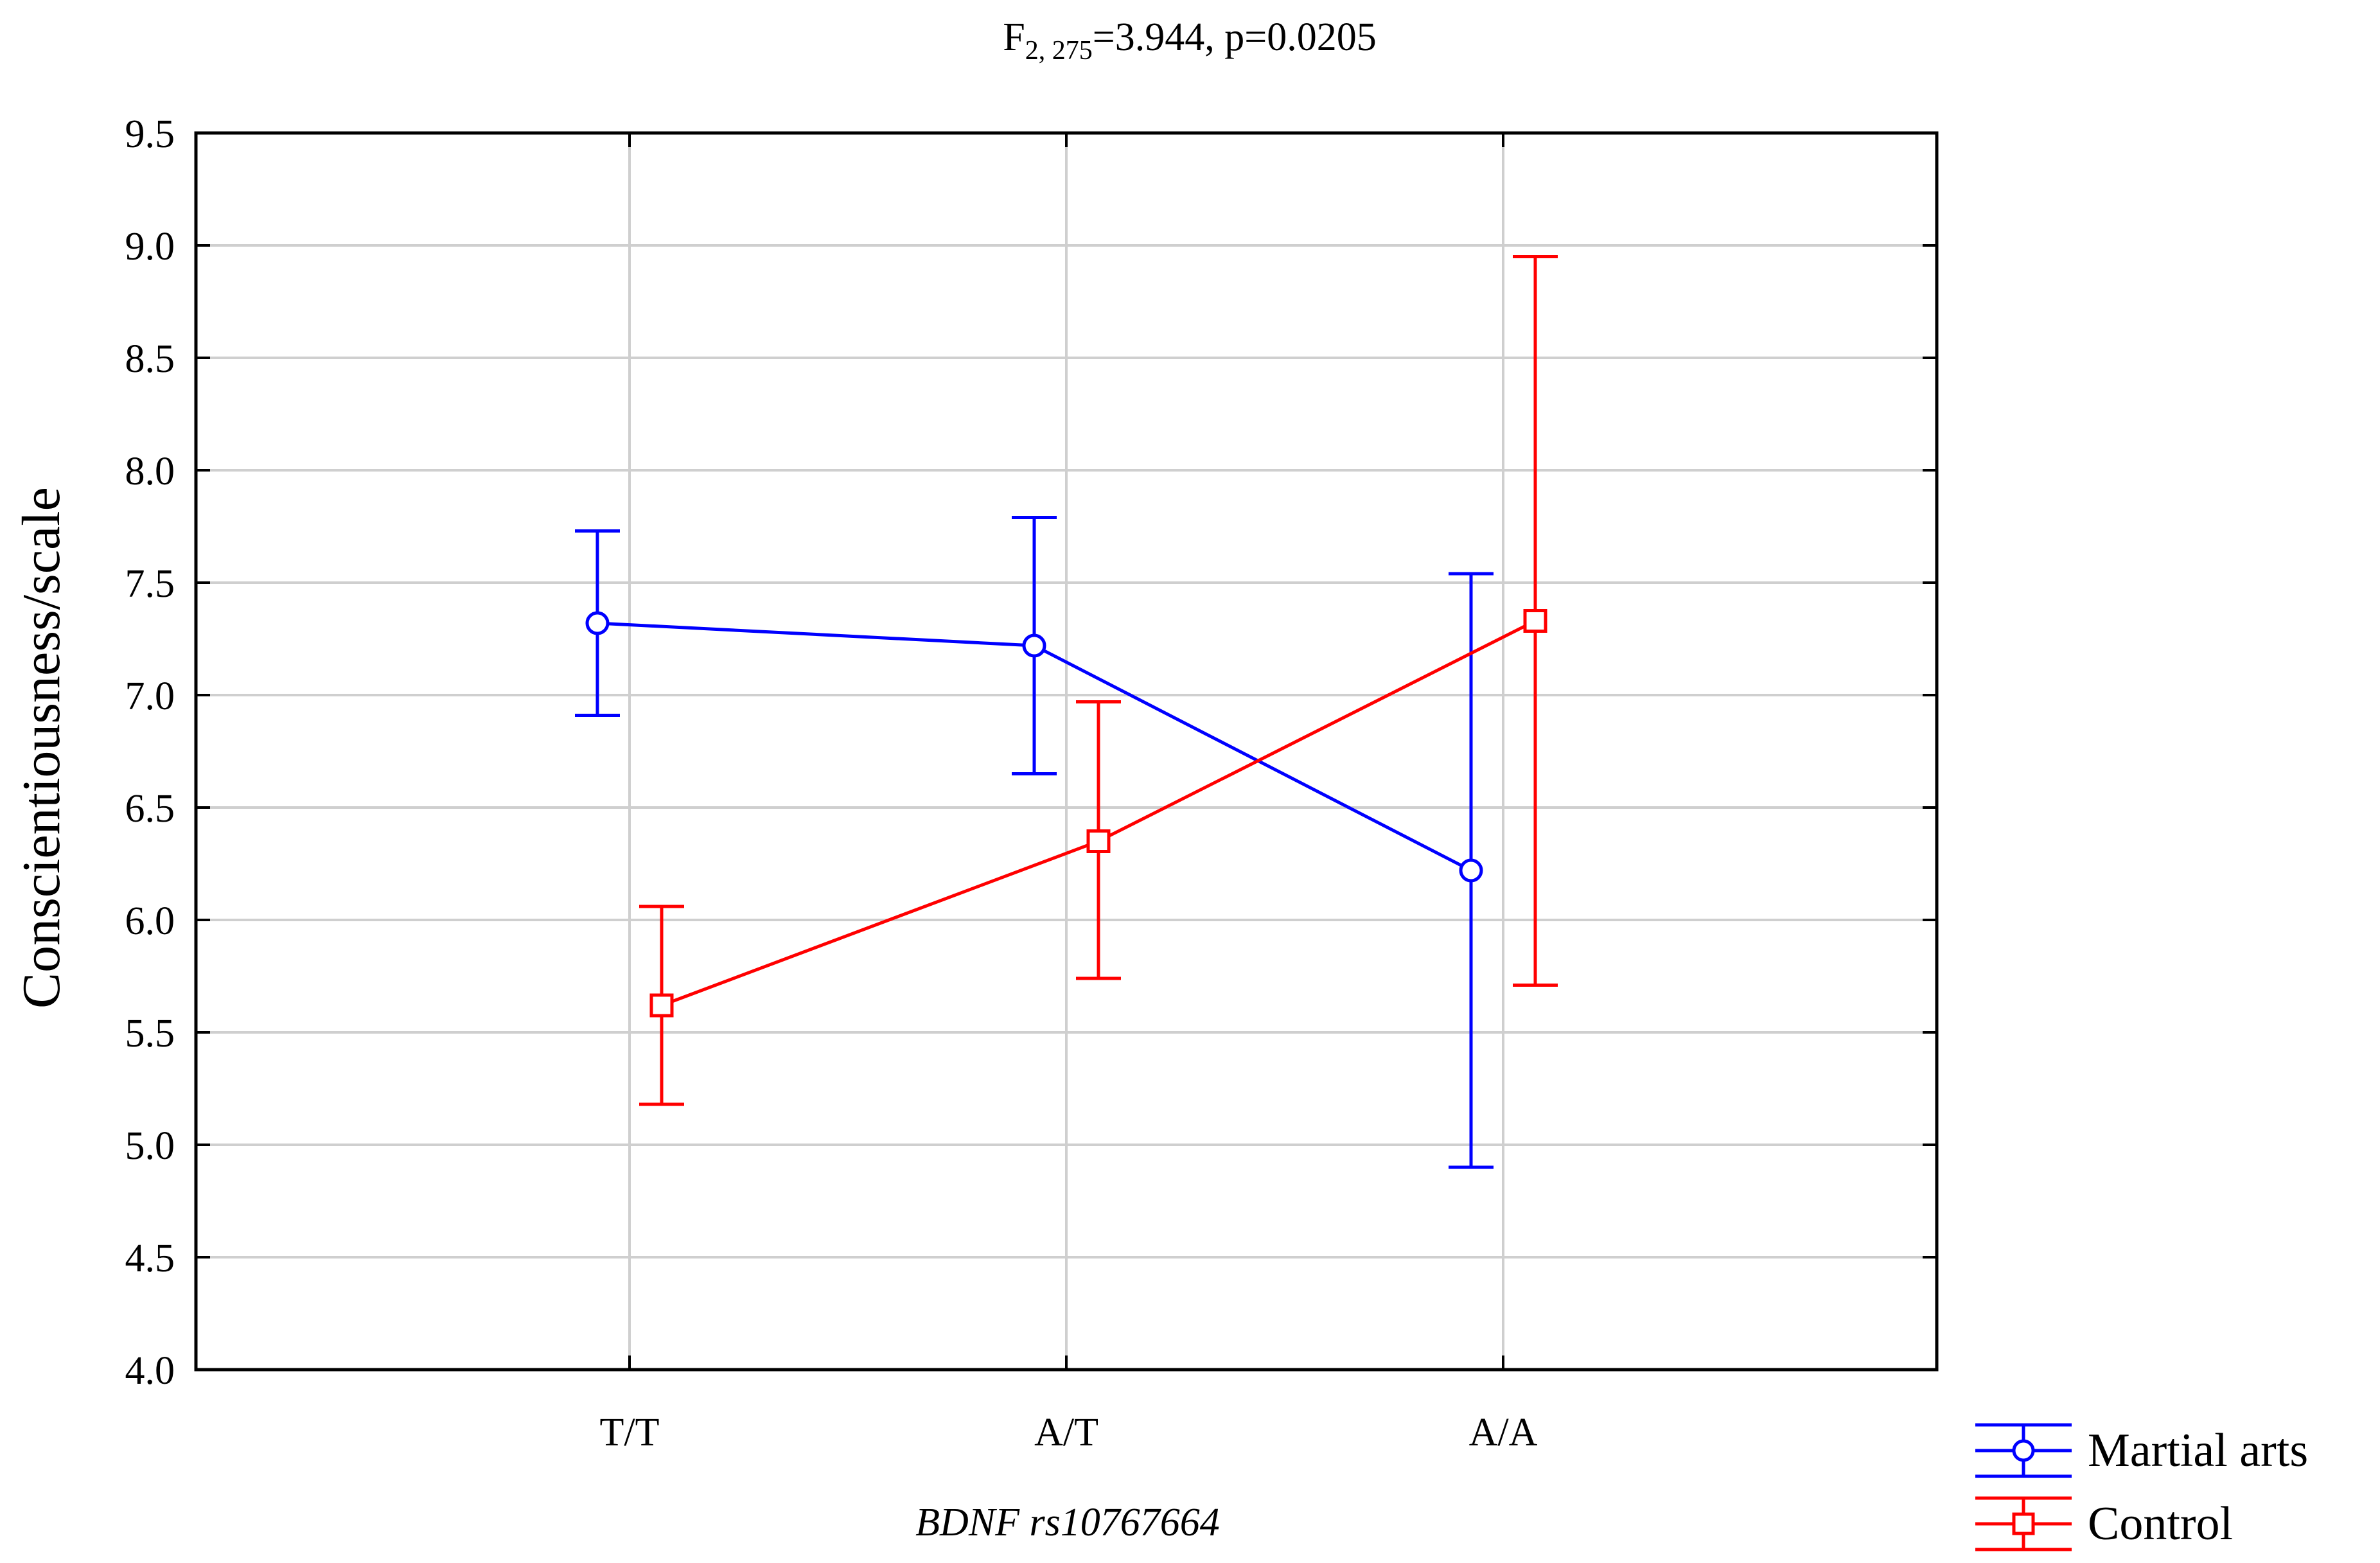  I want to click on legend-label: Martial arts, so click(2198, 1450).